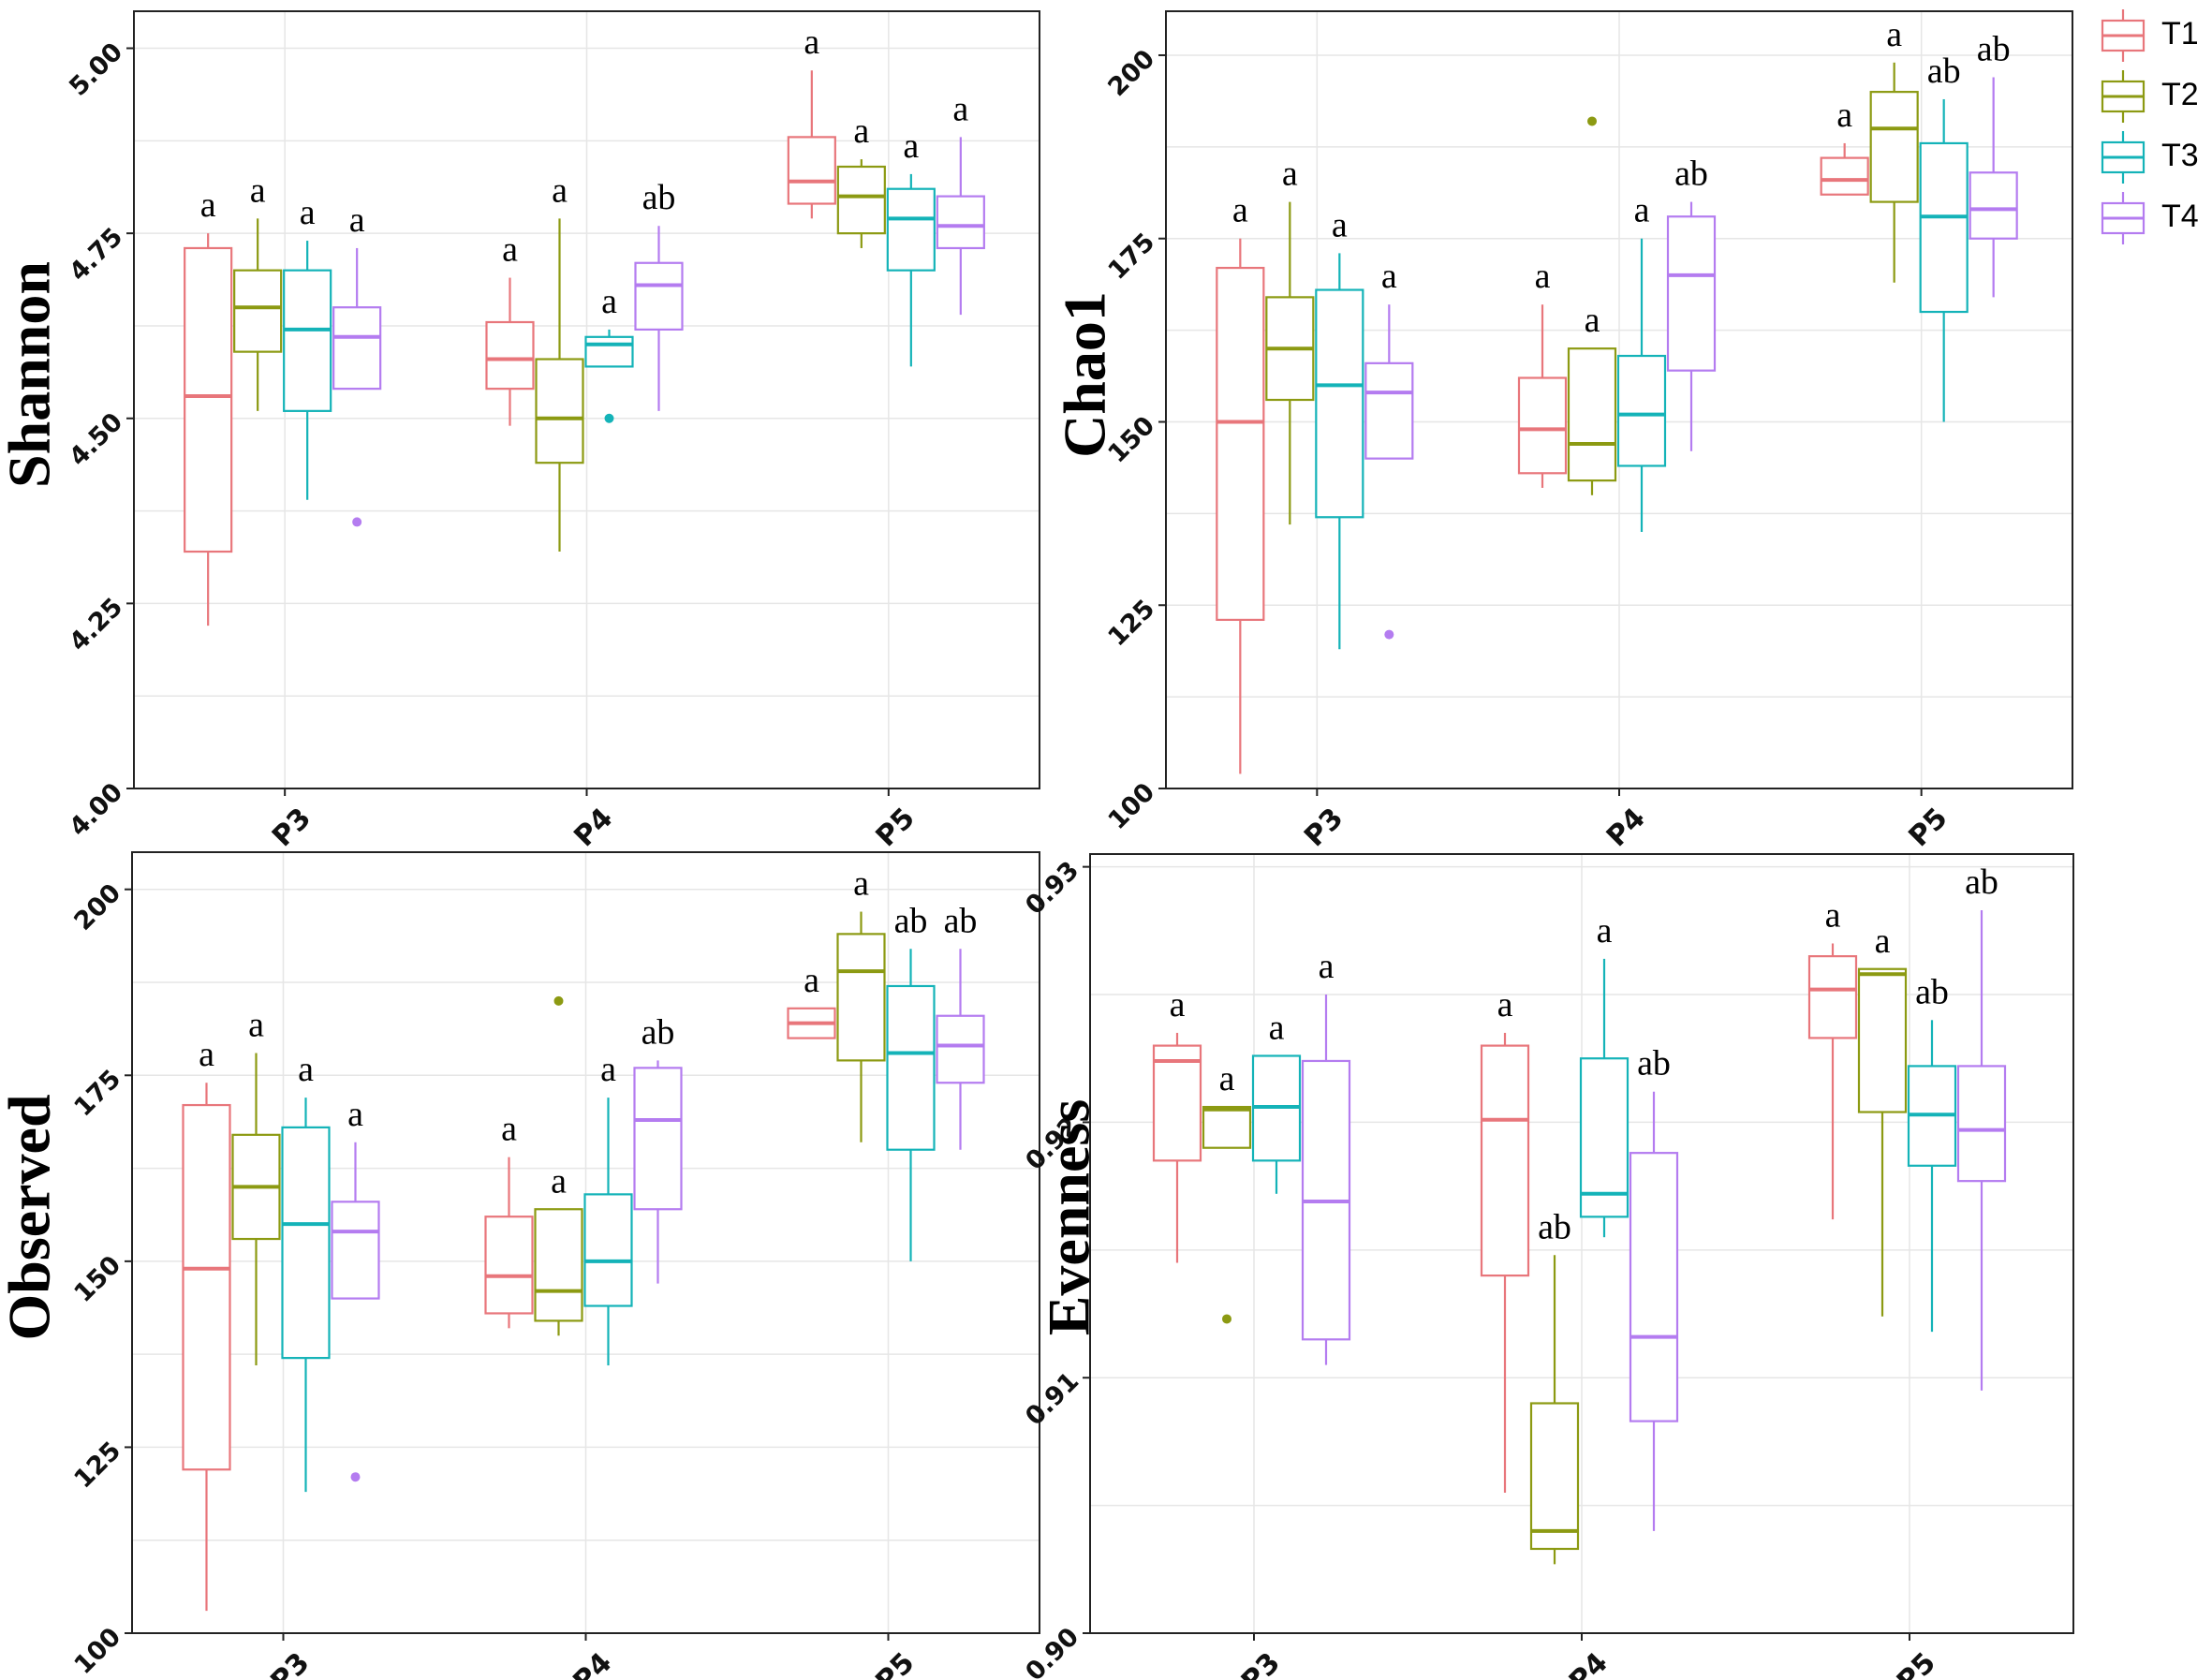  I want to click on legend-label: T1, so click(2180, 34).